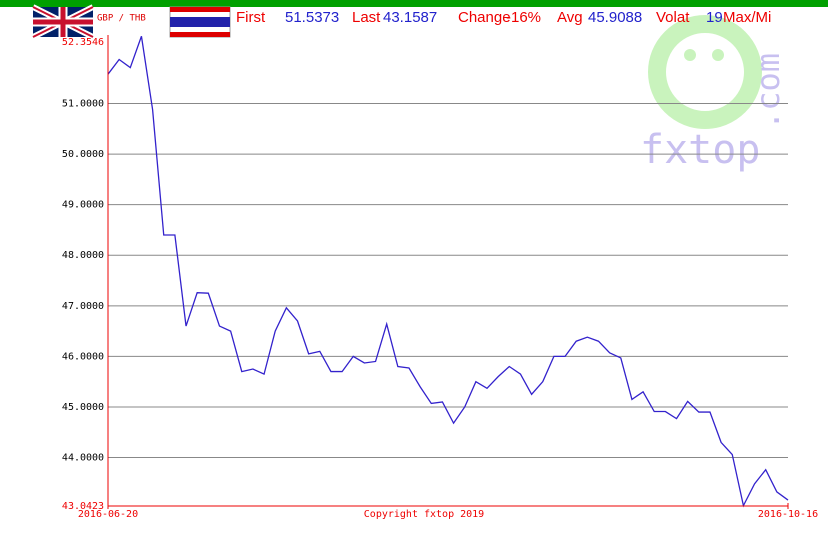  I want to click on stat-value: 43.1587, so click(410, 17).